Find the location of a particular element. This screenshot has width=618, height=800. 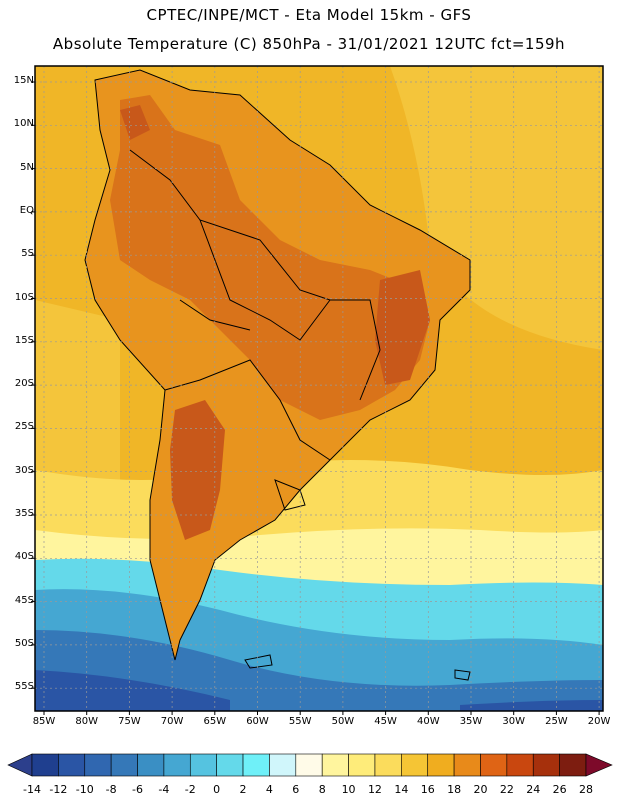

colorbar-label: -12 is located at coordinates (58, 789).